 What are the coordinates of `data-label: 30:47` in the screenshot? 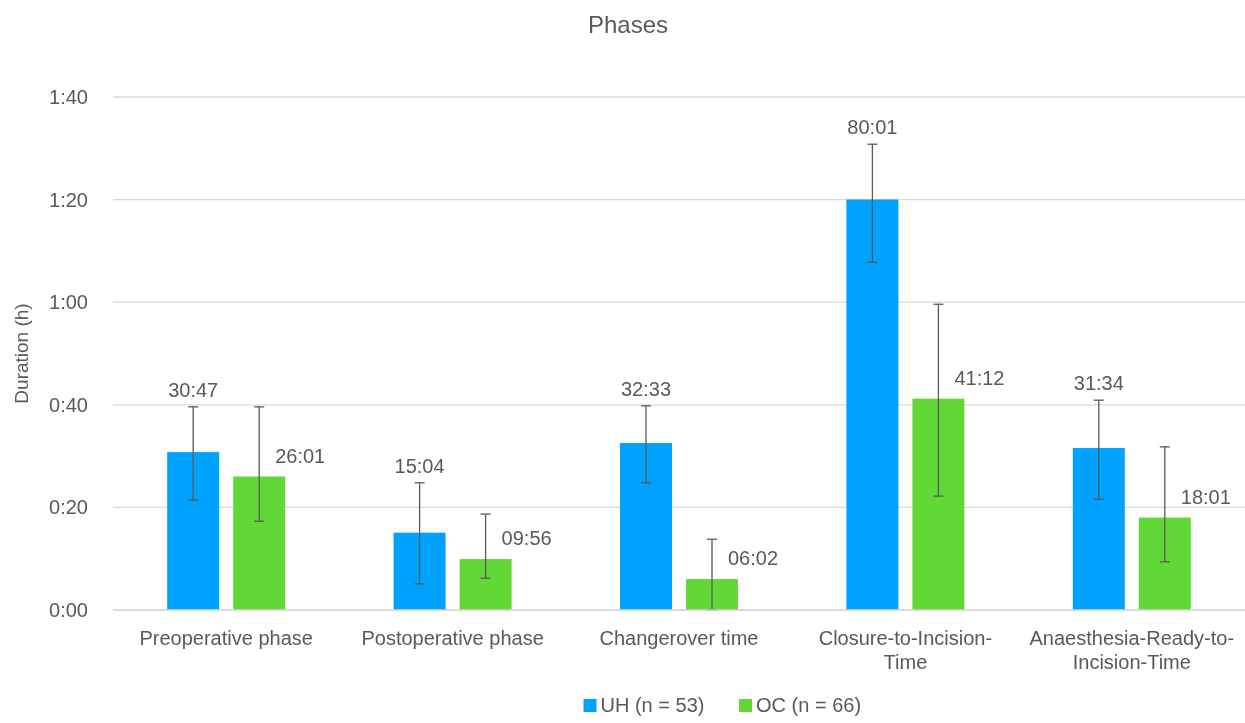 It's located at (193, 389).